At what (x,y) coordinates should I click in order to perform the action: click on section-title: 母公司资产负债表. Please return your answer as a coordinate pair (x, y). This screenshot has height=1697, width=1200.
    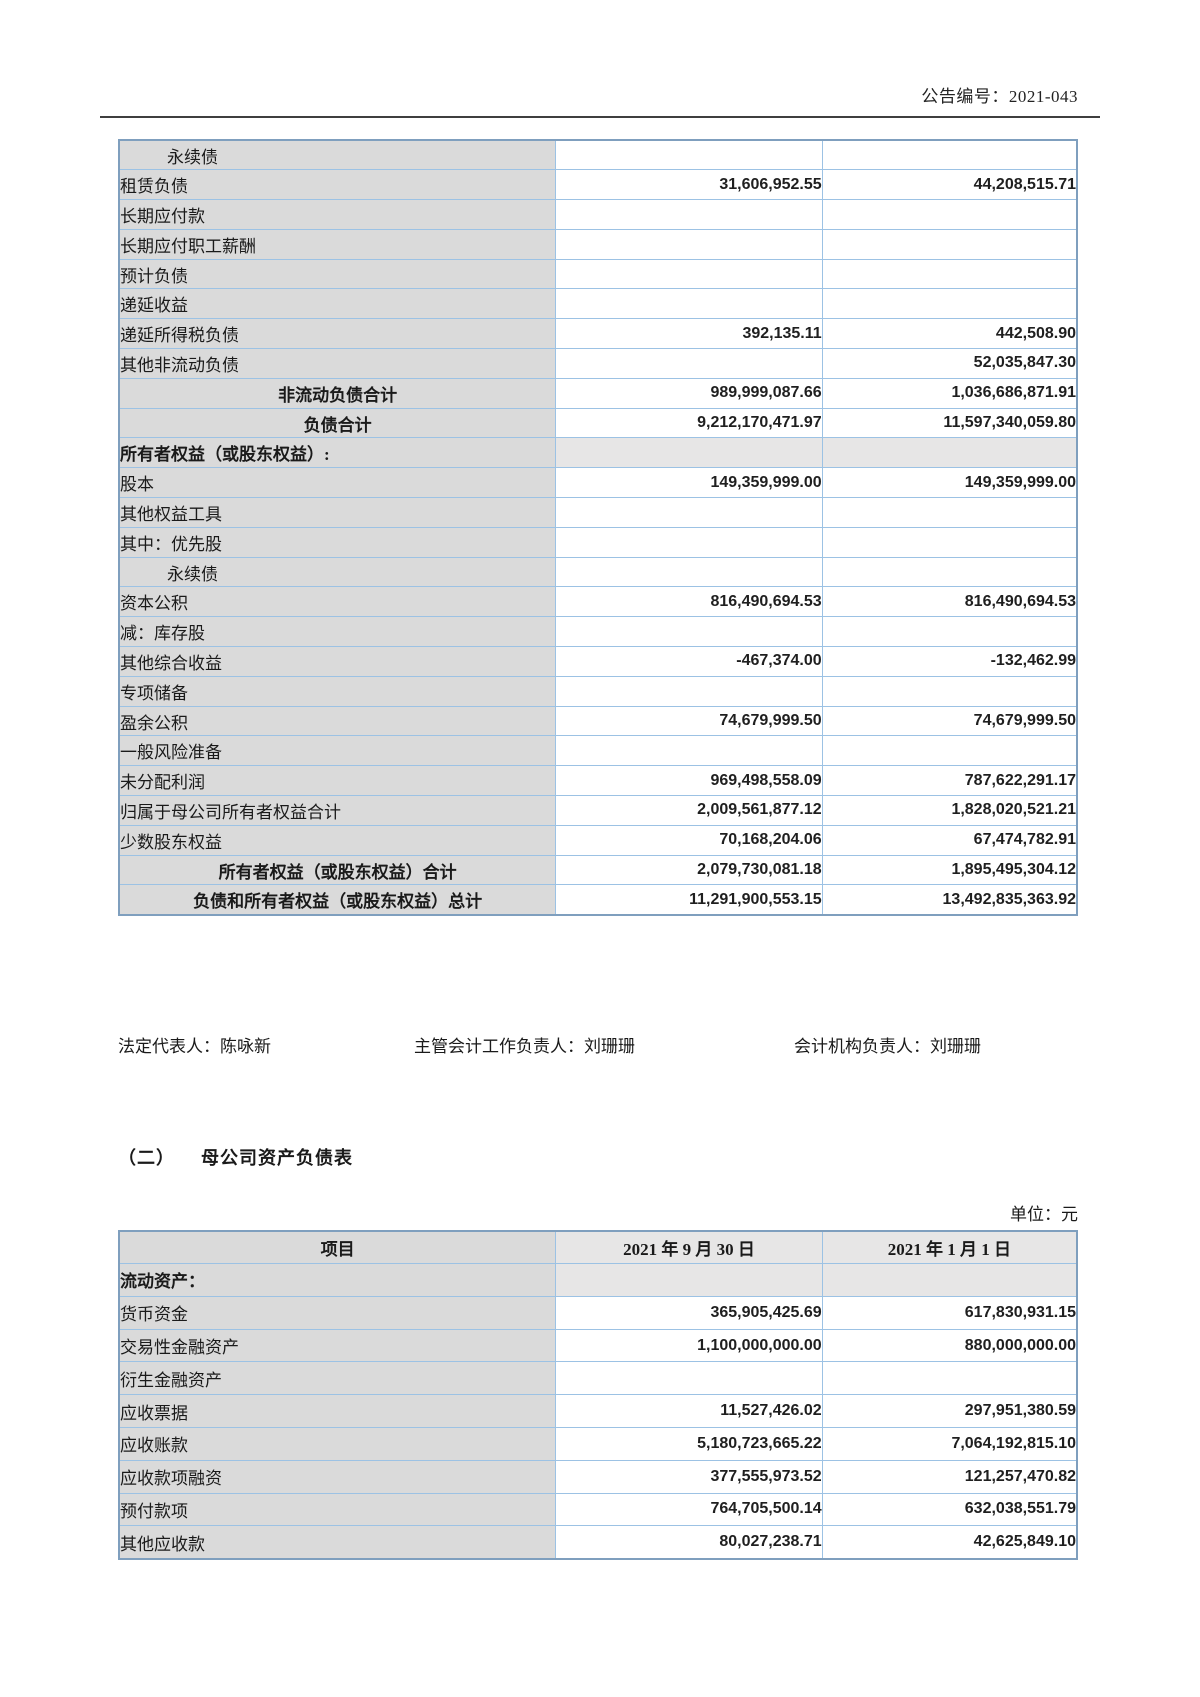
    Looking at the image, I should click on (277, 1157).